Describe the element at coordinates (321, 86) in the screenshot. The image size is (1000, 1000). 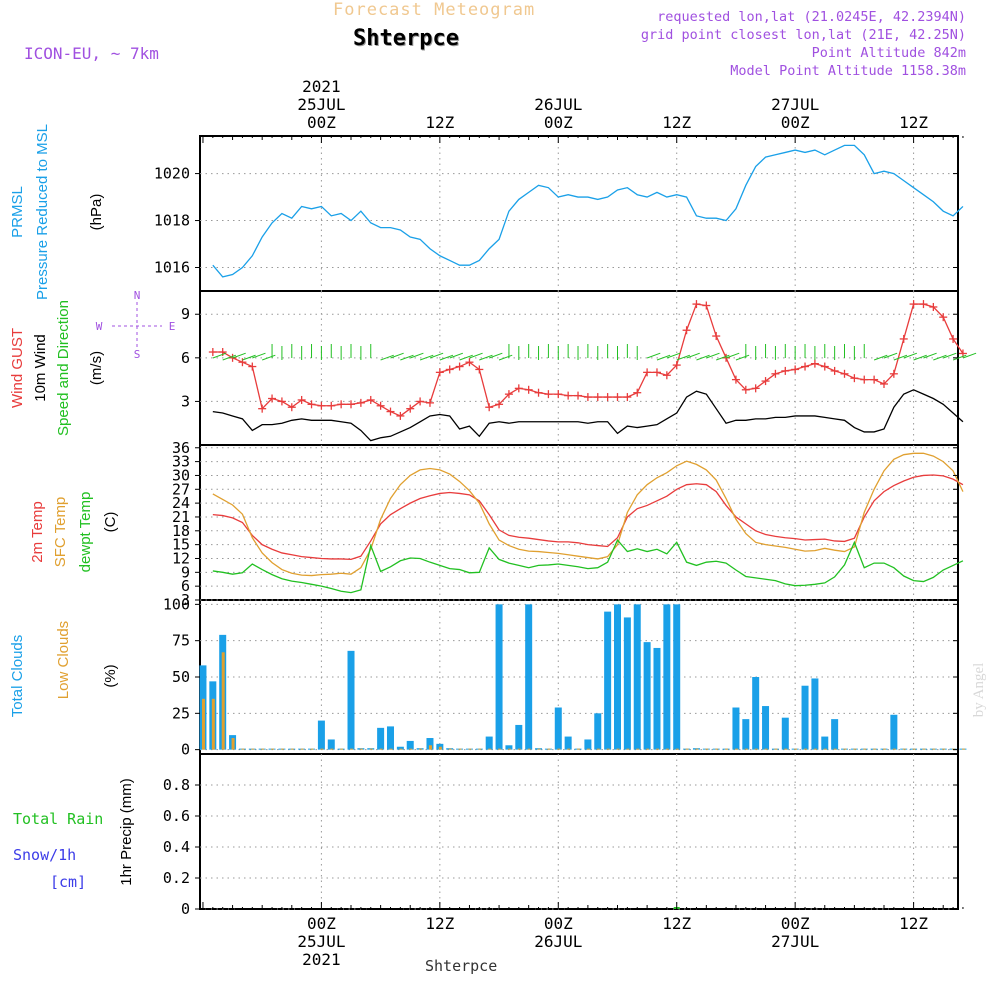
I see `top-time-label: 2021` at that location.